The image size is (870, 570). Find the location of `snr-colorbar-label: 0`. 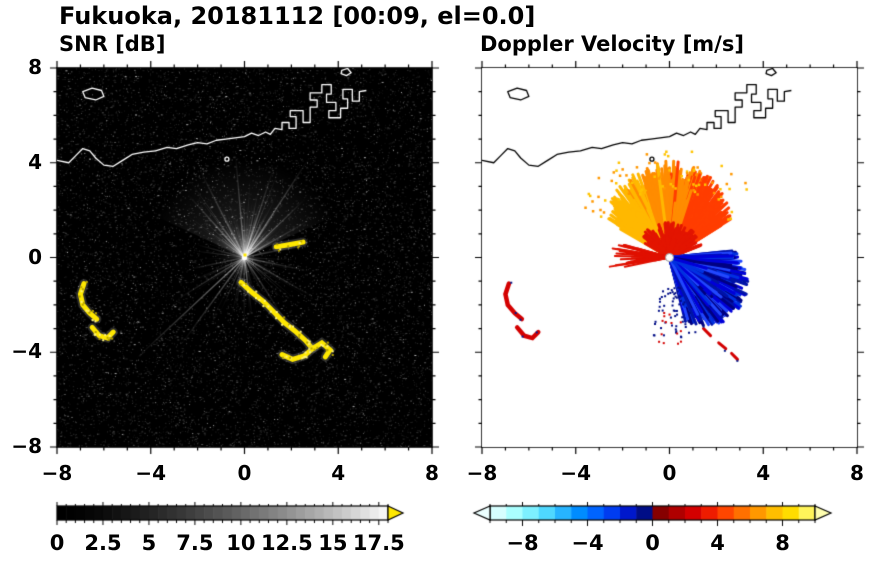

snr-colorbar-label: 0 is located at coordinates (57, 543).